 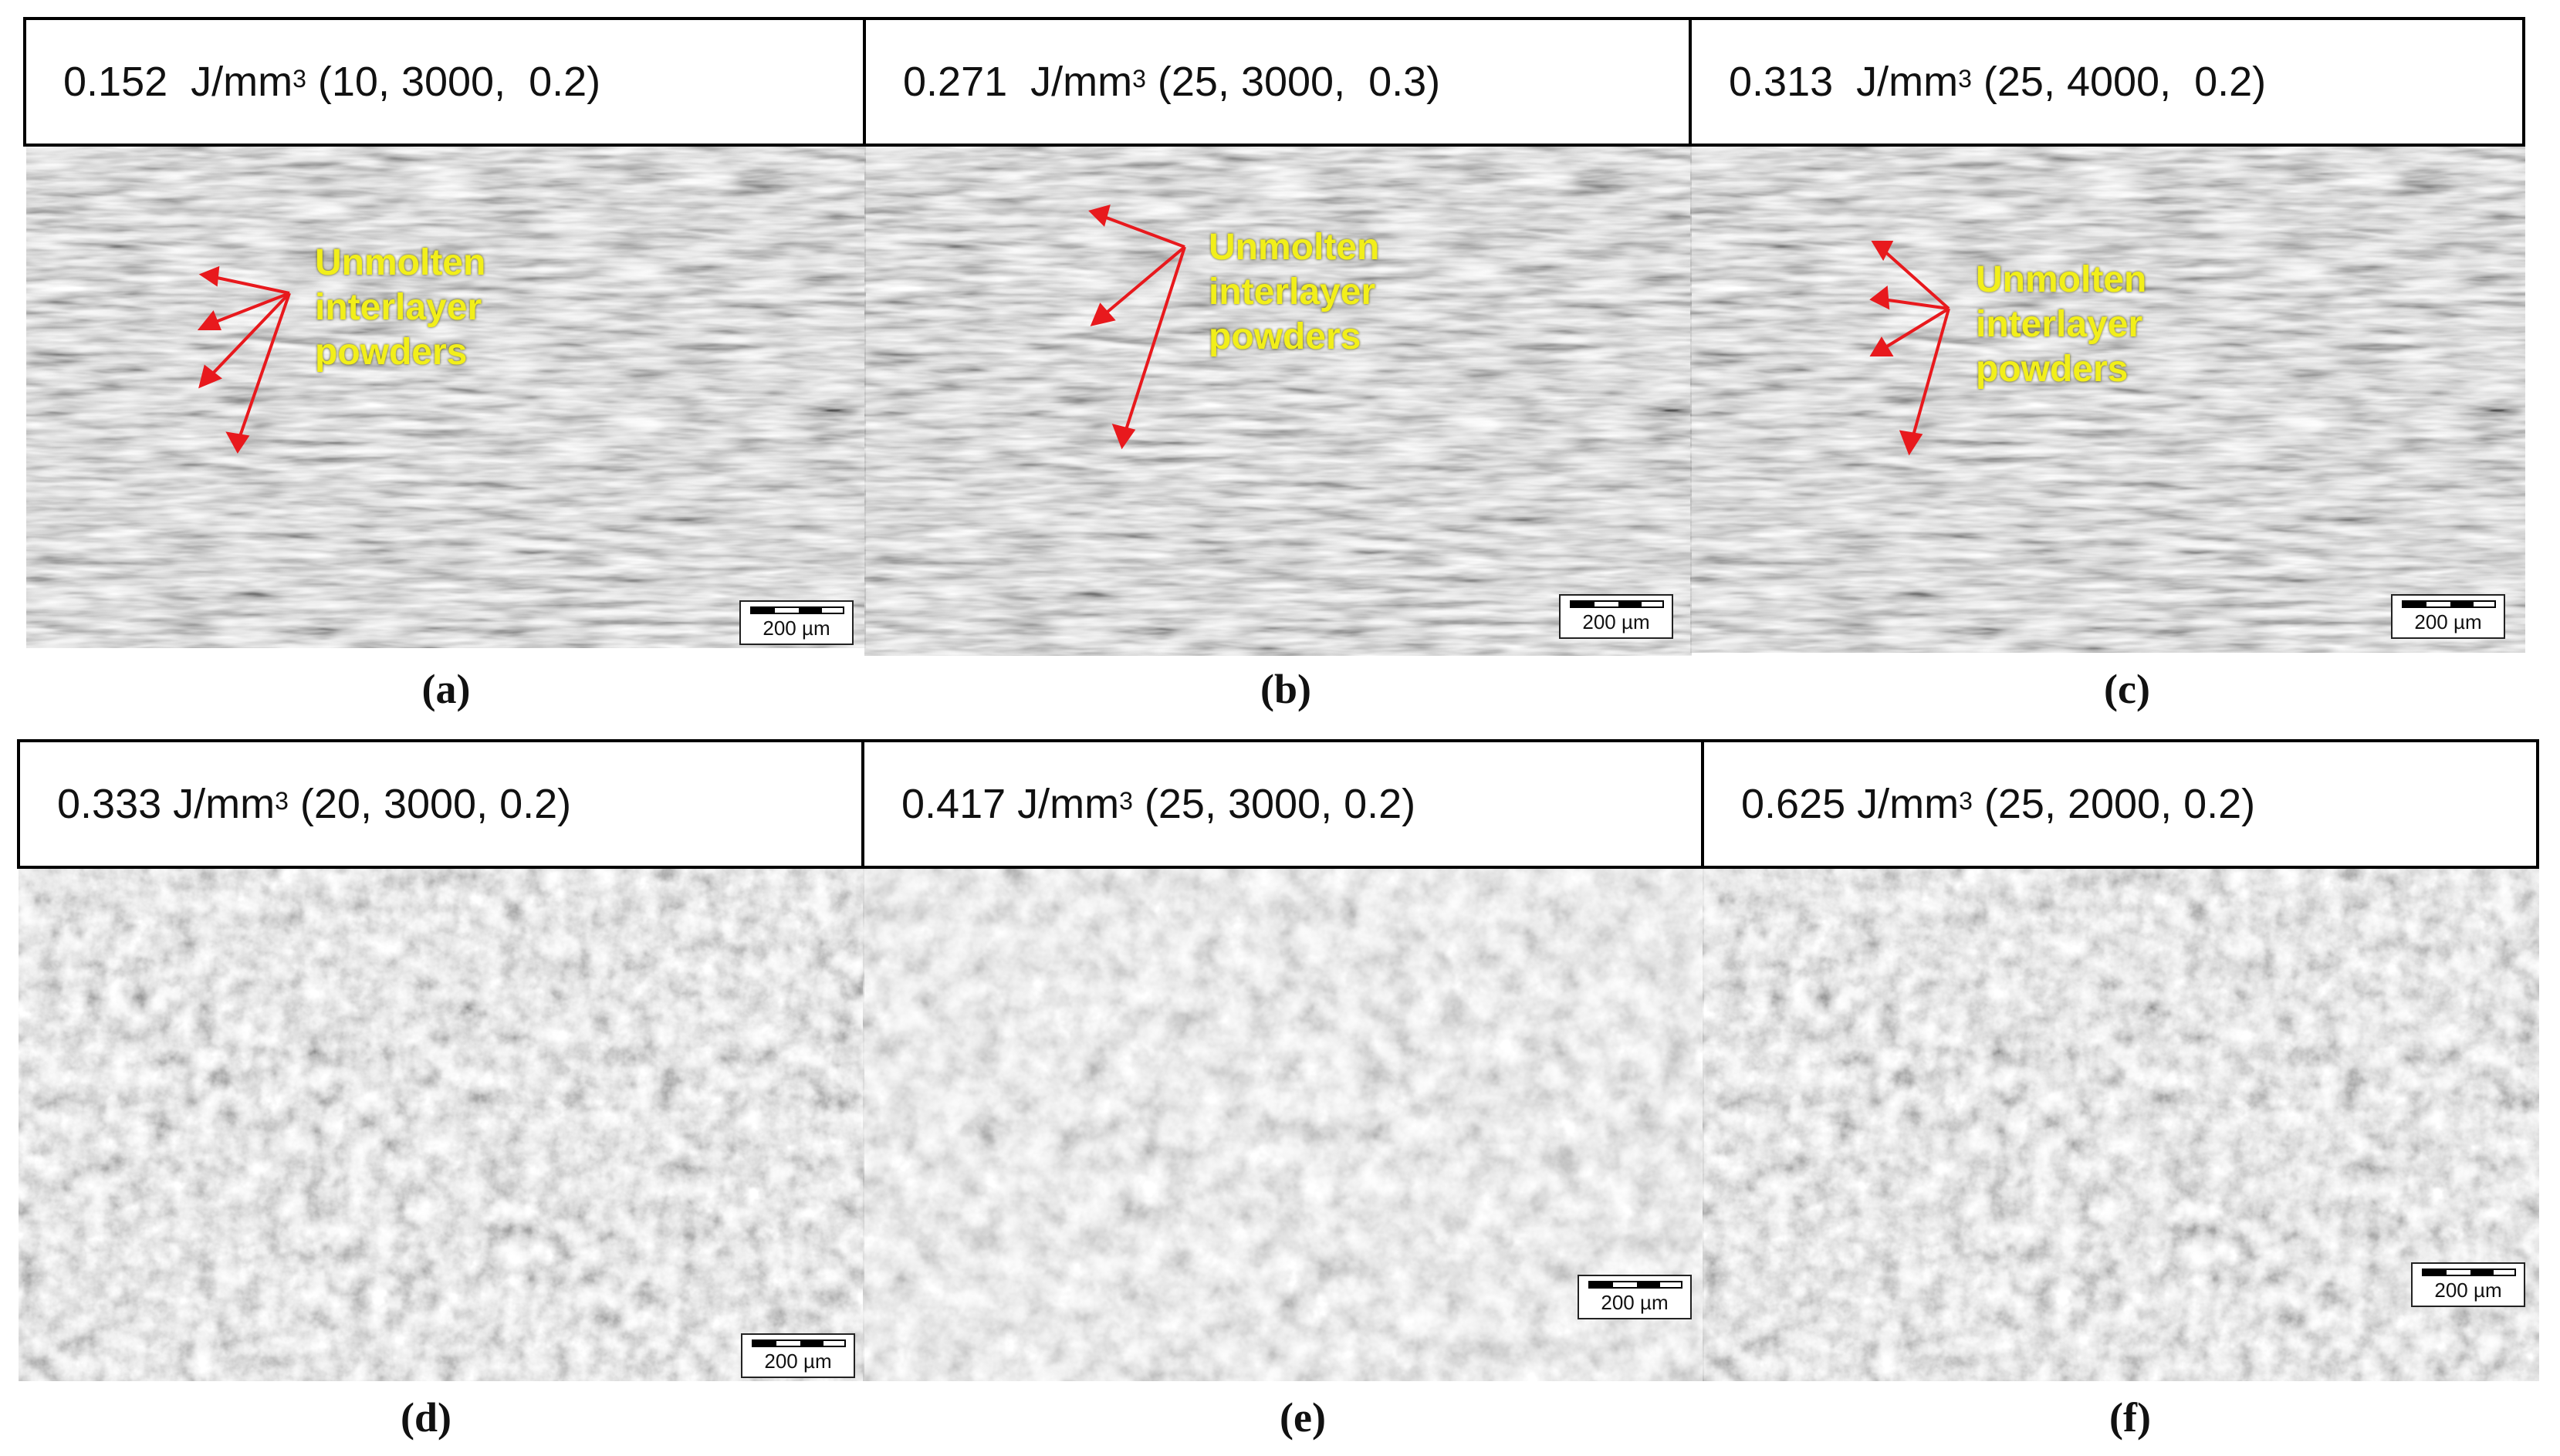 What do you see at coordinates (1303, 1417) in the screenshot?
I see `panel-e-caption: (e)` at bounding box center [1303, 1417].